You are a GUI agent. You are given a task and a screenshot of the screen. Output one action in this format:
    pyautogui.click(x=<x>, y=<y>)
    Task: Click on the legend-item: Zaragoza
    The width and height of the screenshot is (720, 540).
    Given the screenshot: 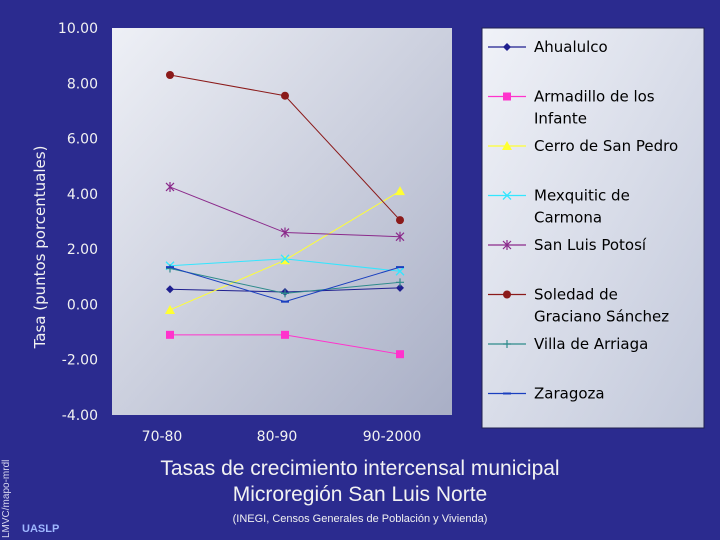 What is the action you would take?
    pyautogui.click(x=546, y=394)
    